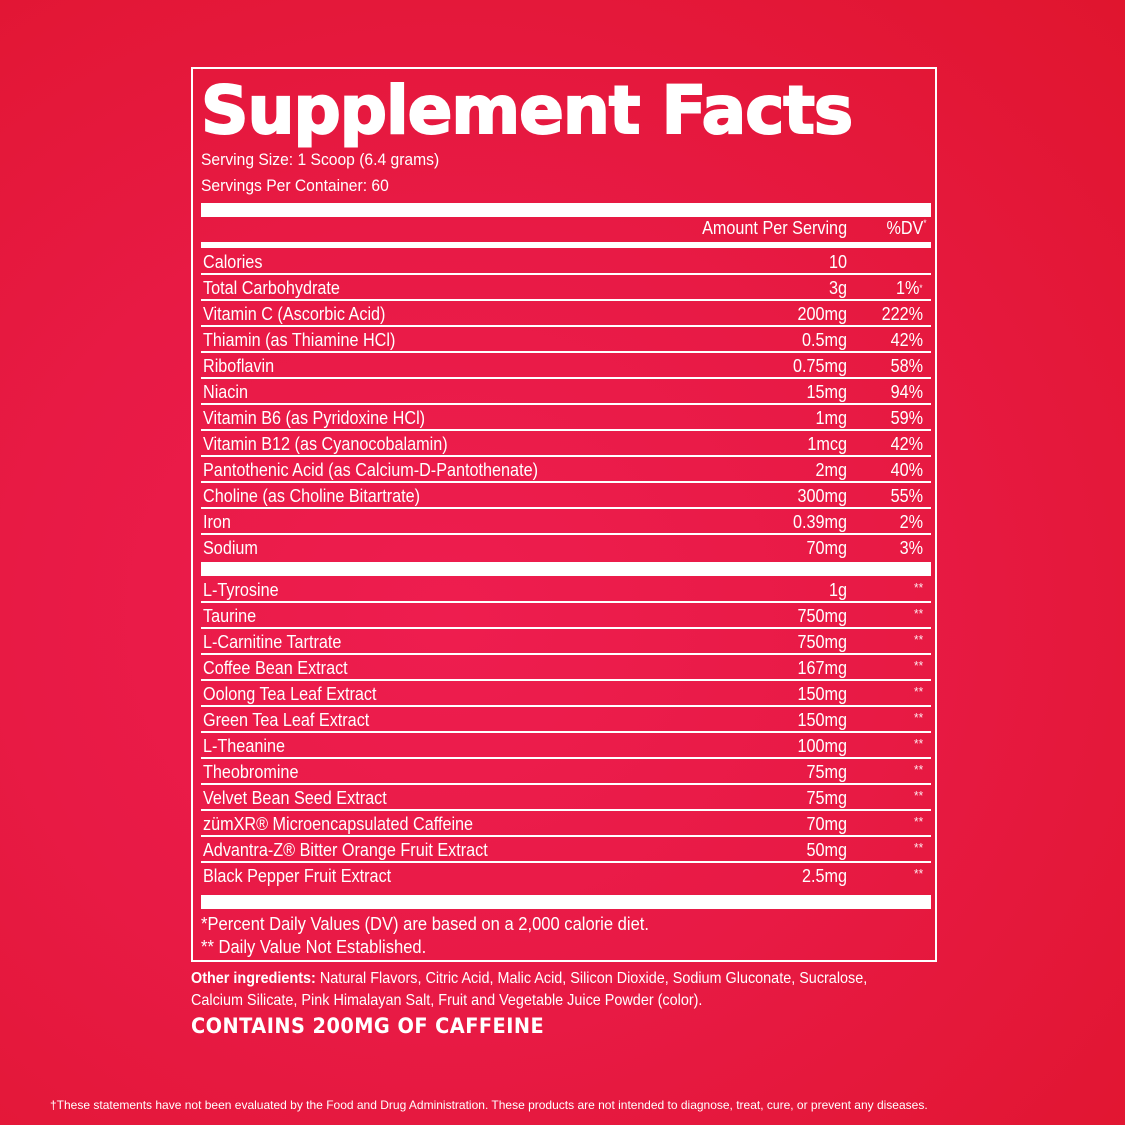 This screenshot has height=1125, width=1125. Describe the element at coordinates (826, 392) in the screenshot. I see `row-amount: 15mg` at that location.